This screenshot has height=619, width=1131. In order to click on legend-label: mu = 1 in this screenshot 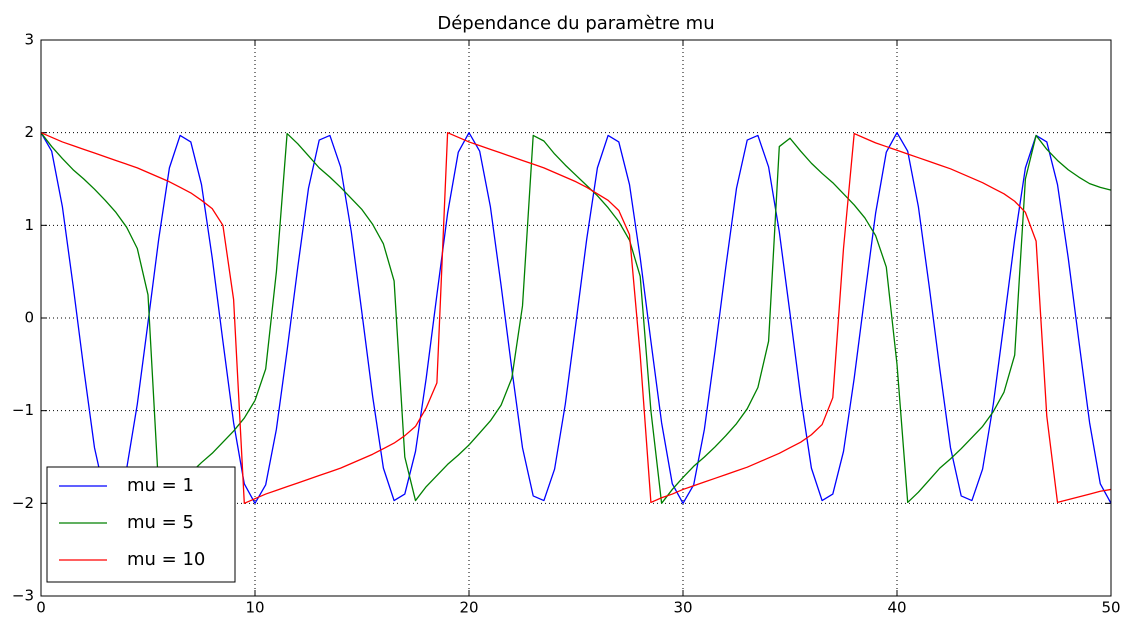, I will do `click(160, 485)`.